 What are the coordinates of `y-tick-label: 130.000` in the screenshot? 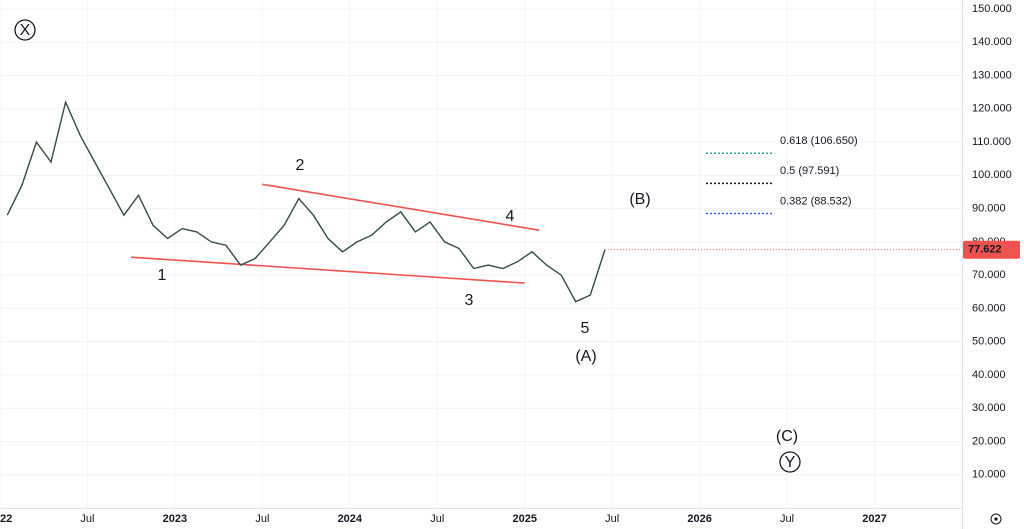 It's located at (992, 75).